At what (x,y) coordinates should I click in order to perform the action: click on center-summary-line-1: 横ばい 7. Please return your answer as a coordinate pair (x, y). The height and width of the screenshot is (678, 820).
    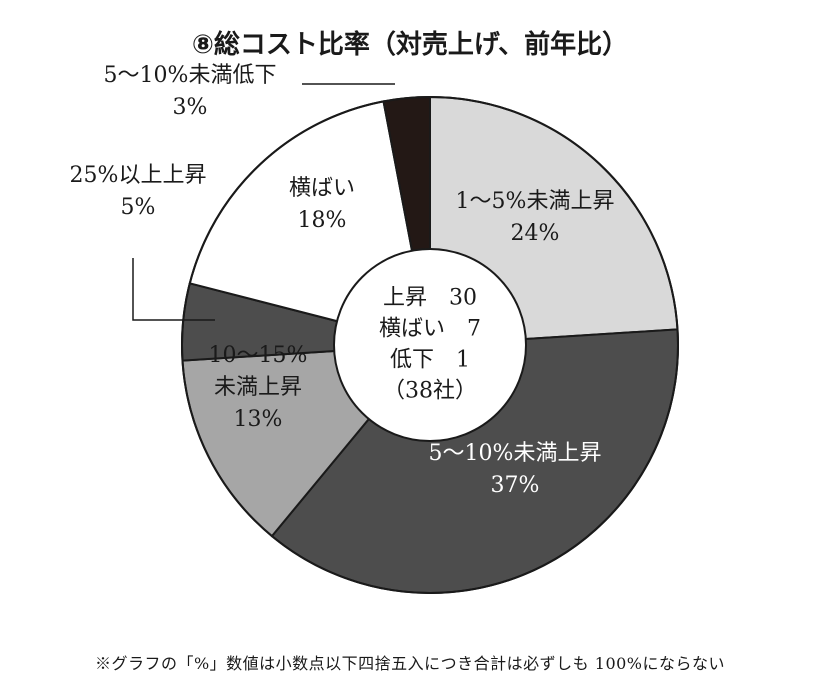
    Looking at the image, I should click on (430, 329).